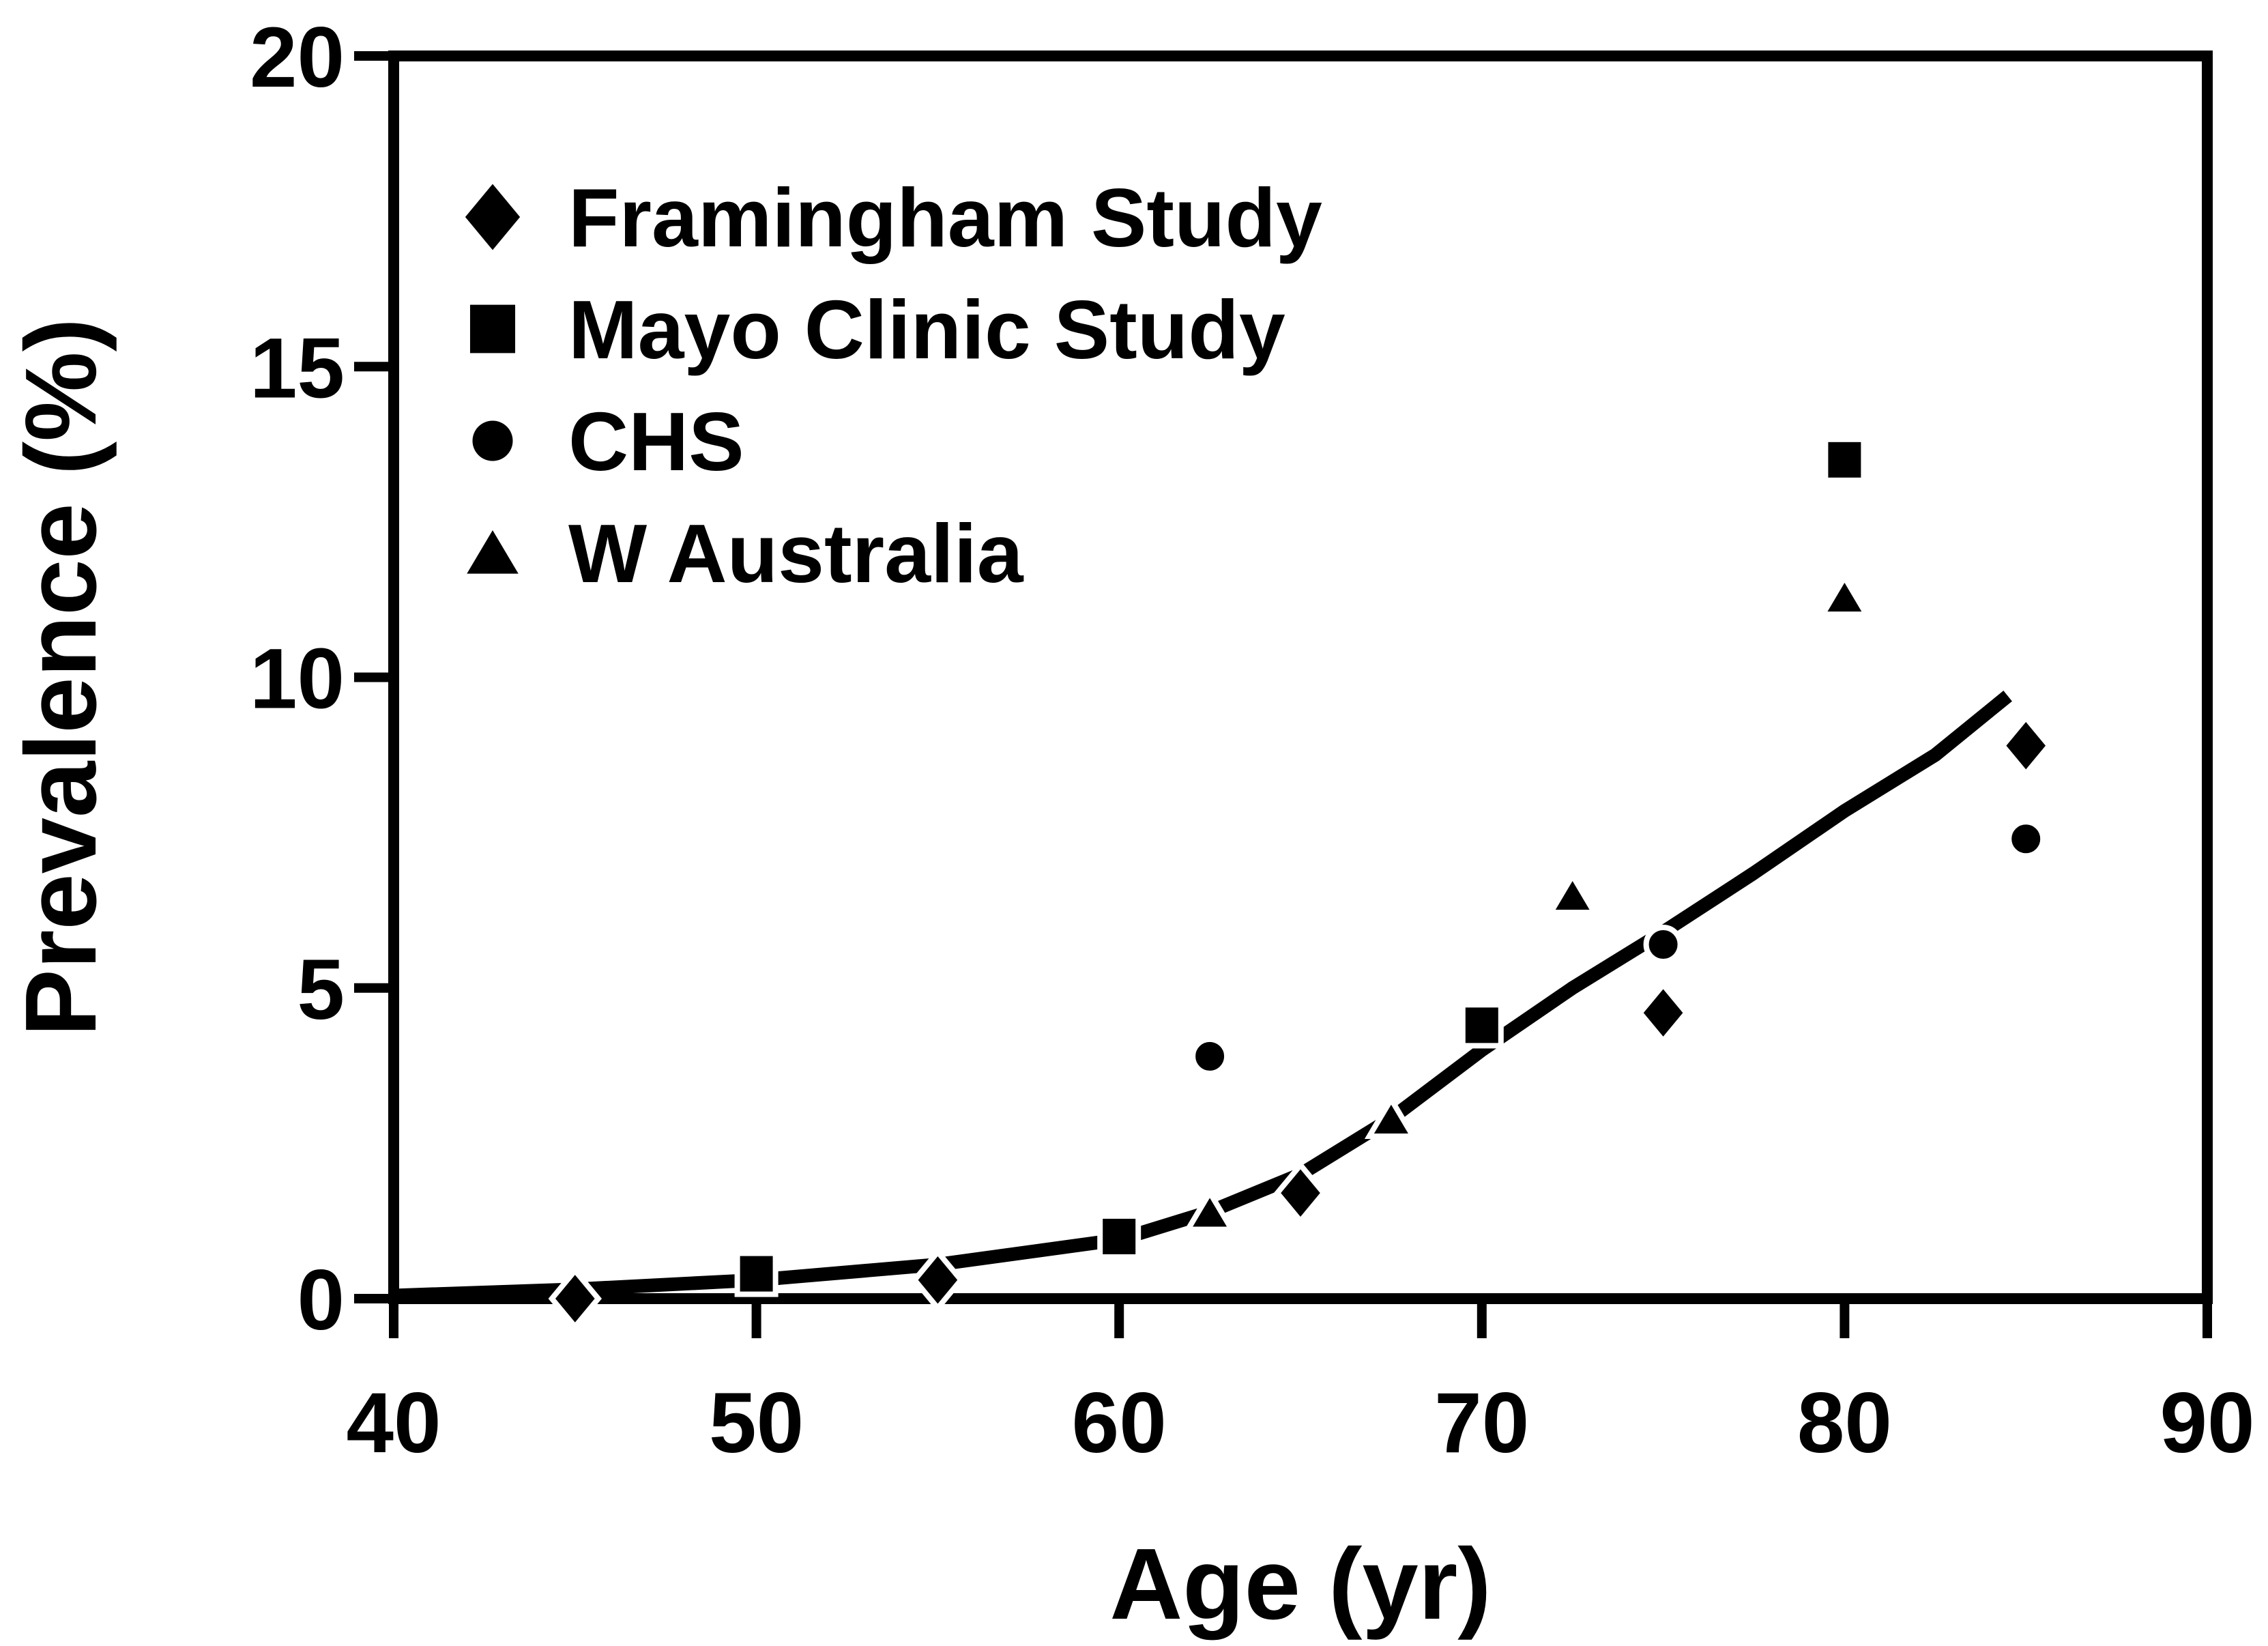 The height and width of the screenshot is (1646, 2268). What do you see at coordinates (297, 368) in the screenshot?
I see `y-tick-label: 15` at bounding box center [297, 368].